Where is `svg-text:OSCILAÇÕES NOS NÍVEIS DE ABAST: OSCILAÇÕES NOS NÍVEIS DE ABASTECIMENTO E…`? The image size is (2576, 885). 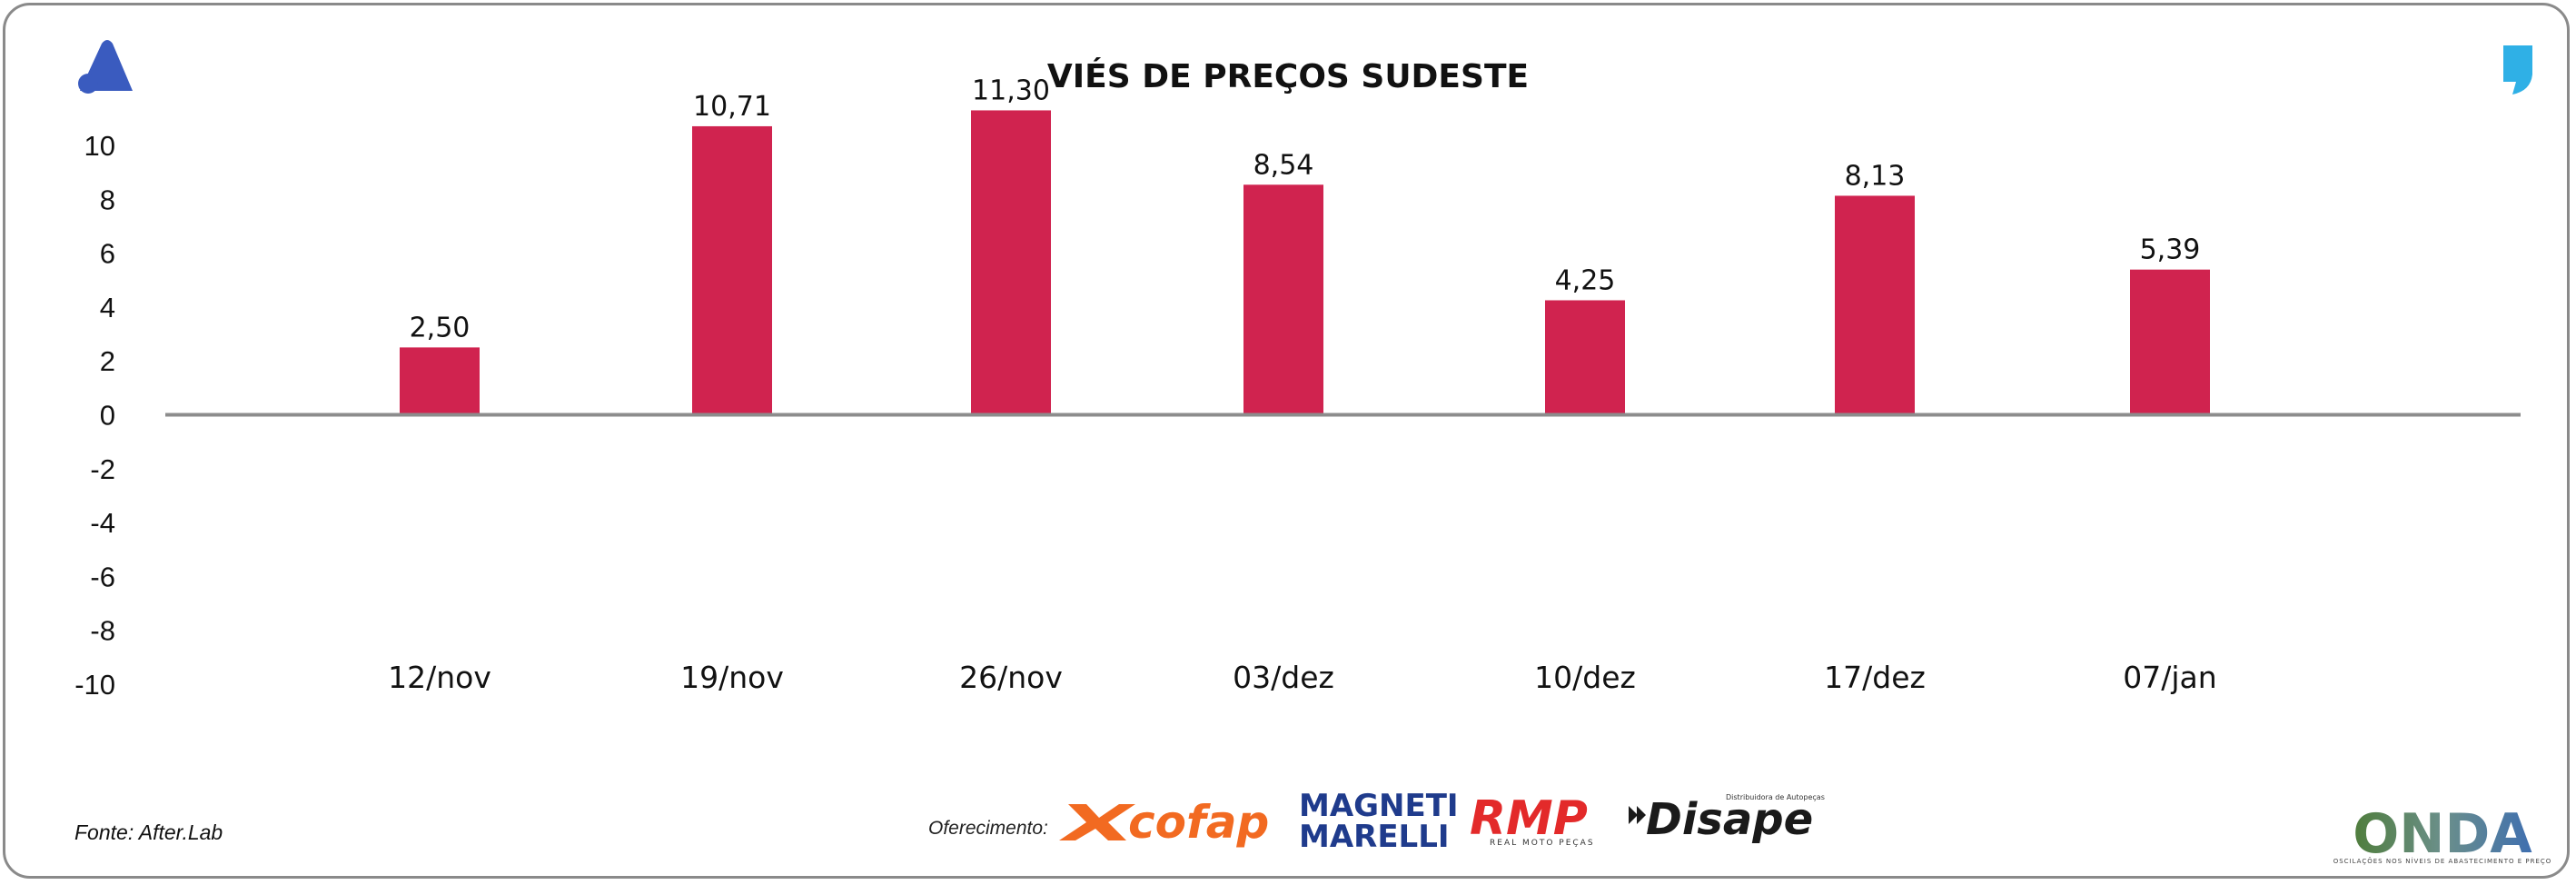
svg-text:OSCILAÇÕES NOS NÍVEIS DE ABAST: OSCILAÇÕES NOS NÍVEIS DE ABASTECIMENTO E… is located at coordinates (2442, 861).